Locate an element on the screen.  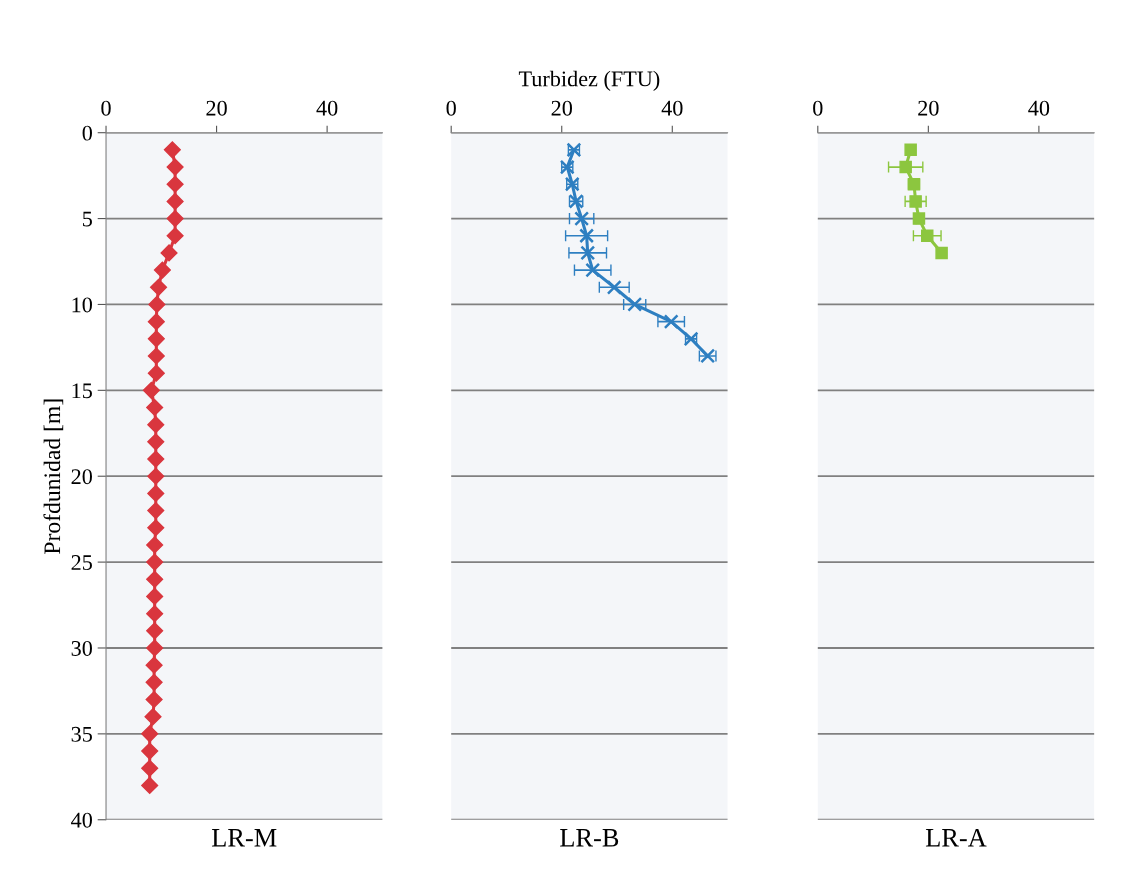
y-tick-label: 0 is located at coordinates (87, 133).